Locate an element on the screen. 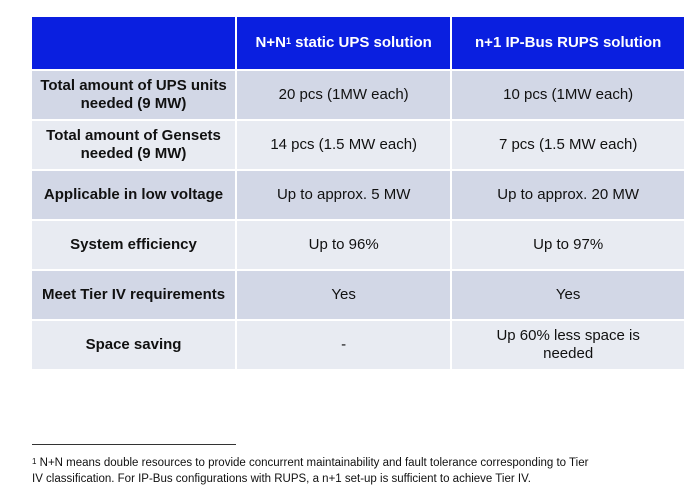 The width and height of the screenshot is (700, 500). row-label-ups-units: Total amount of UPS units needed (9 MW) is located at coordinates (135, 96).